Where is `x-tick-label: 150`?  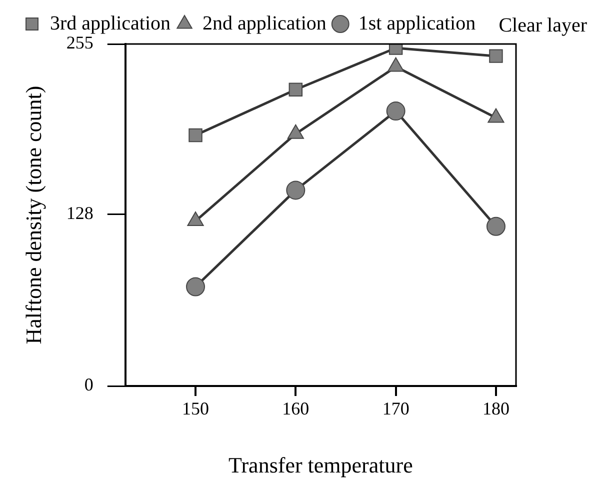 x-tick-label: 150 is located at coordinates (196, 408).